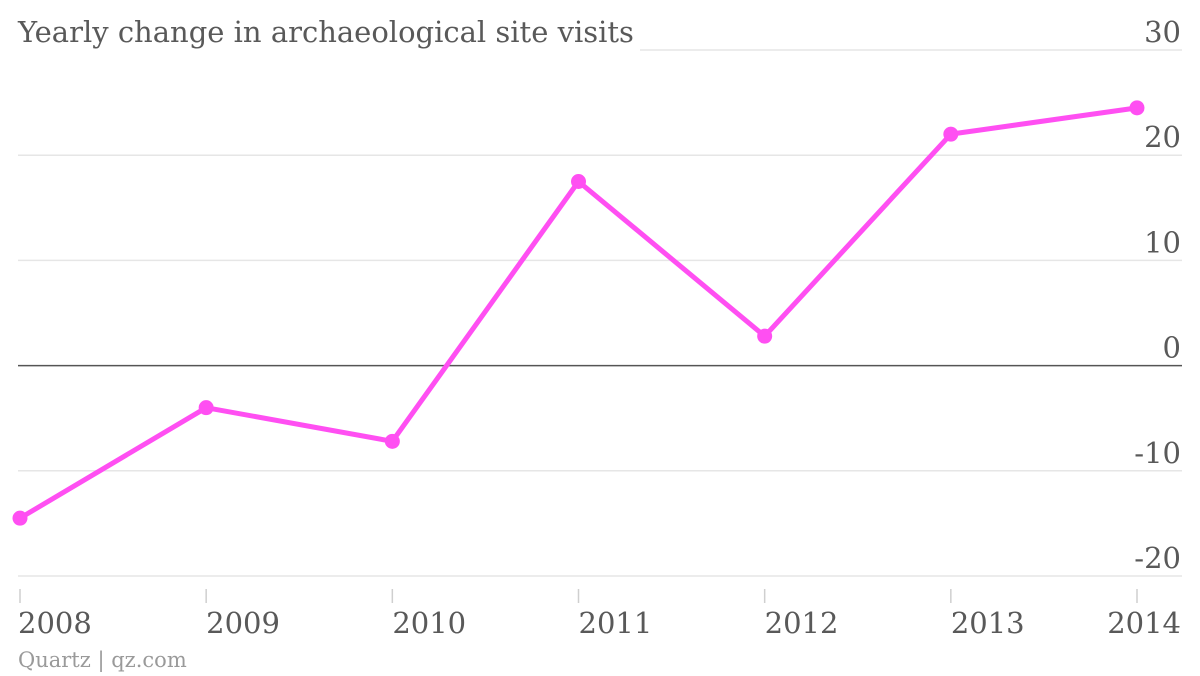 The height and width of the screenshot is (676, 1200). What do you see at coordinates (1172, 348) in the screenshot?
I see `y-tick-label: 0` at bounding box center [1172, 348].